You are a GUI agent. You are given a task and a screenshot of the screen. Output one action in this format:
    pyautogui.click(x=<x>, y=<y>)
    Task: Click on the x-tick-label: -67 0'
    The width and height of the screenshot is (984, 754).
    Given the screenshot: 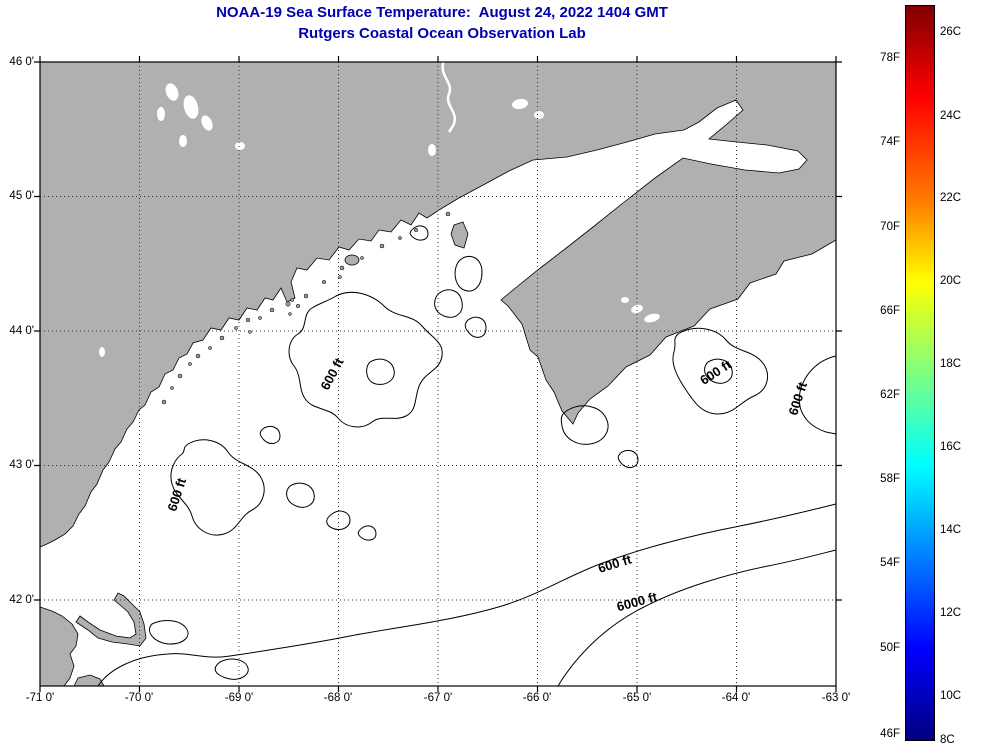 What is the action you would take?
    pyautogui.click(x=438, y=698)
    